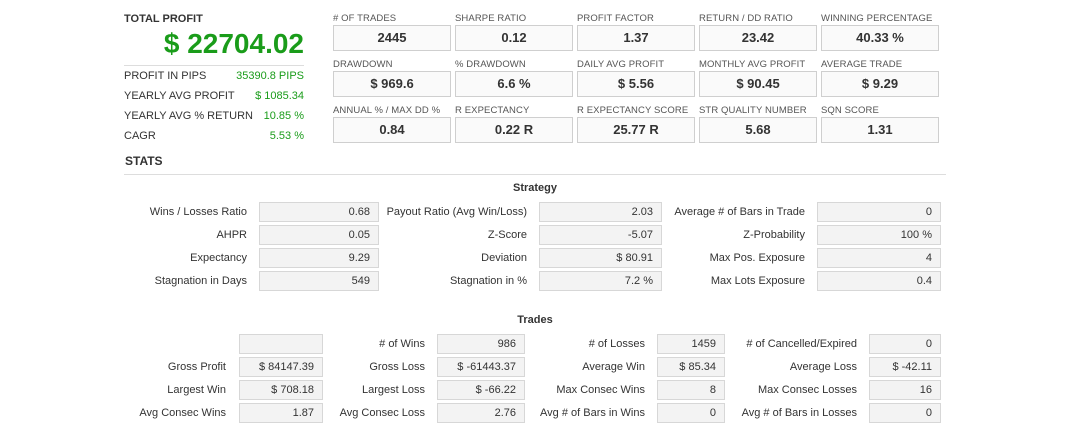  I want to click on card-value: $ 90.45, so click(758, 84).